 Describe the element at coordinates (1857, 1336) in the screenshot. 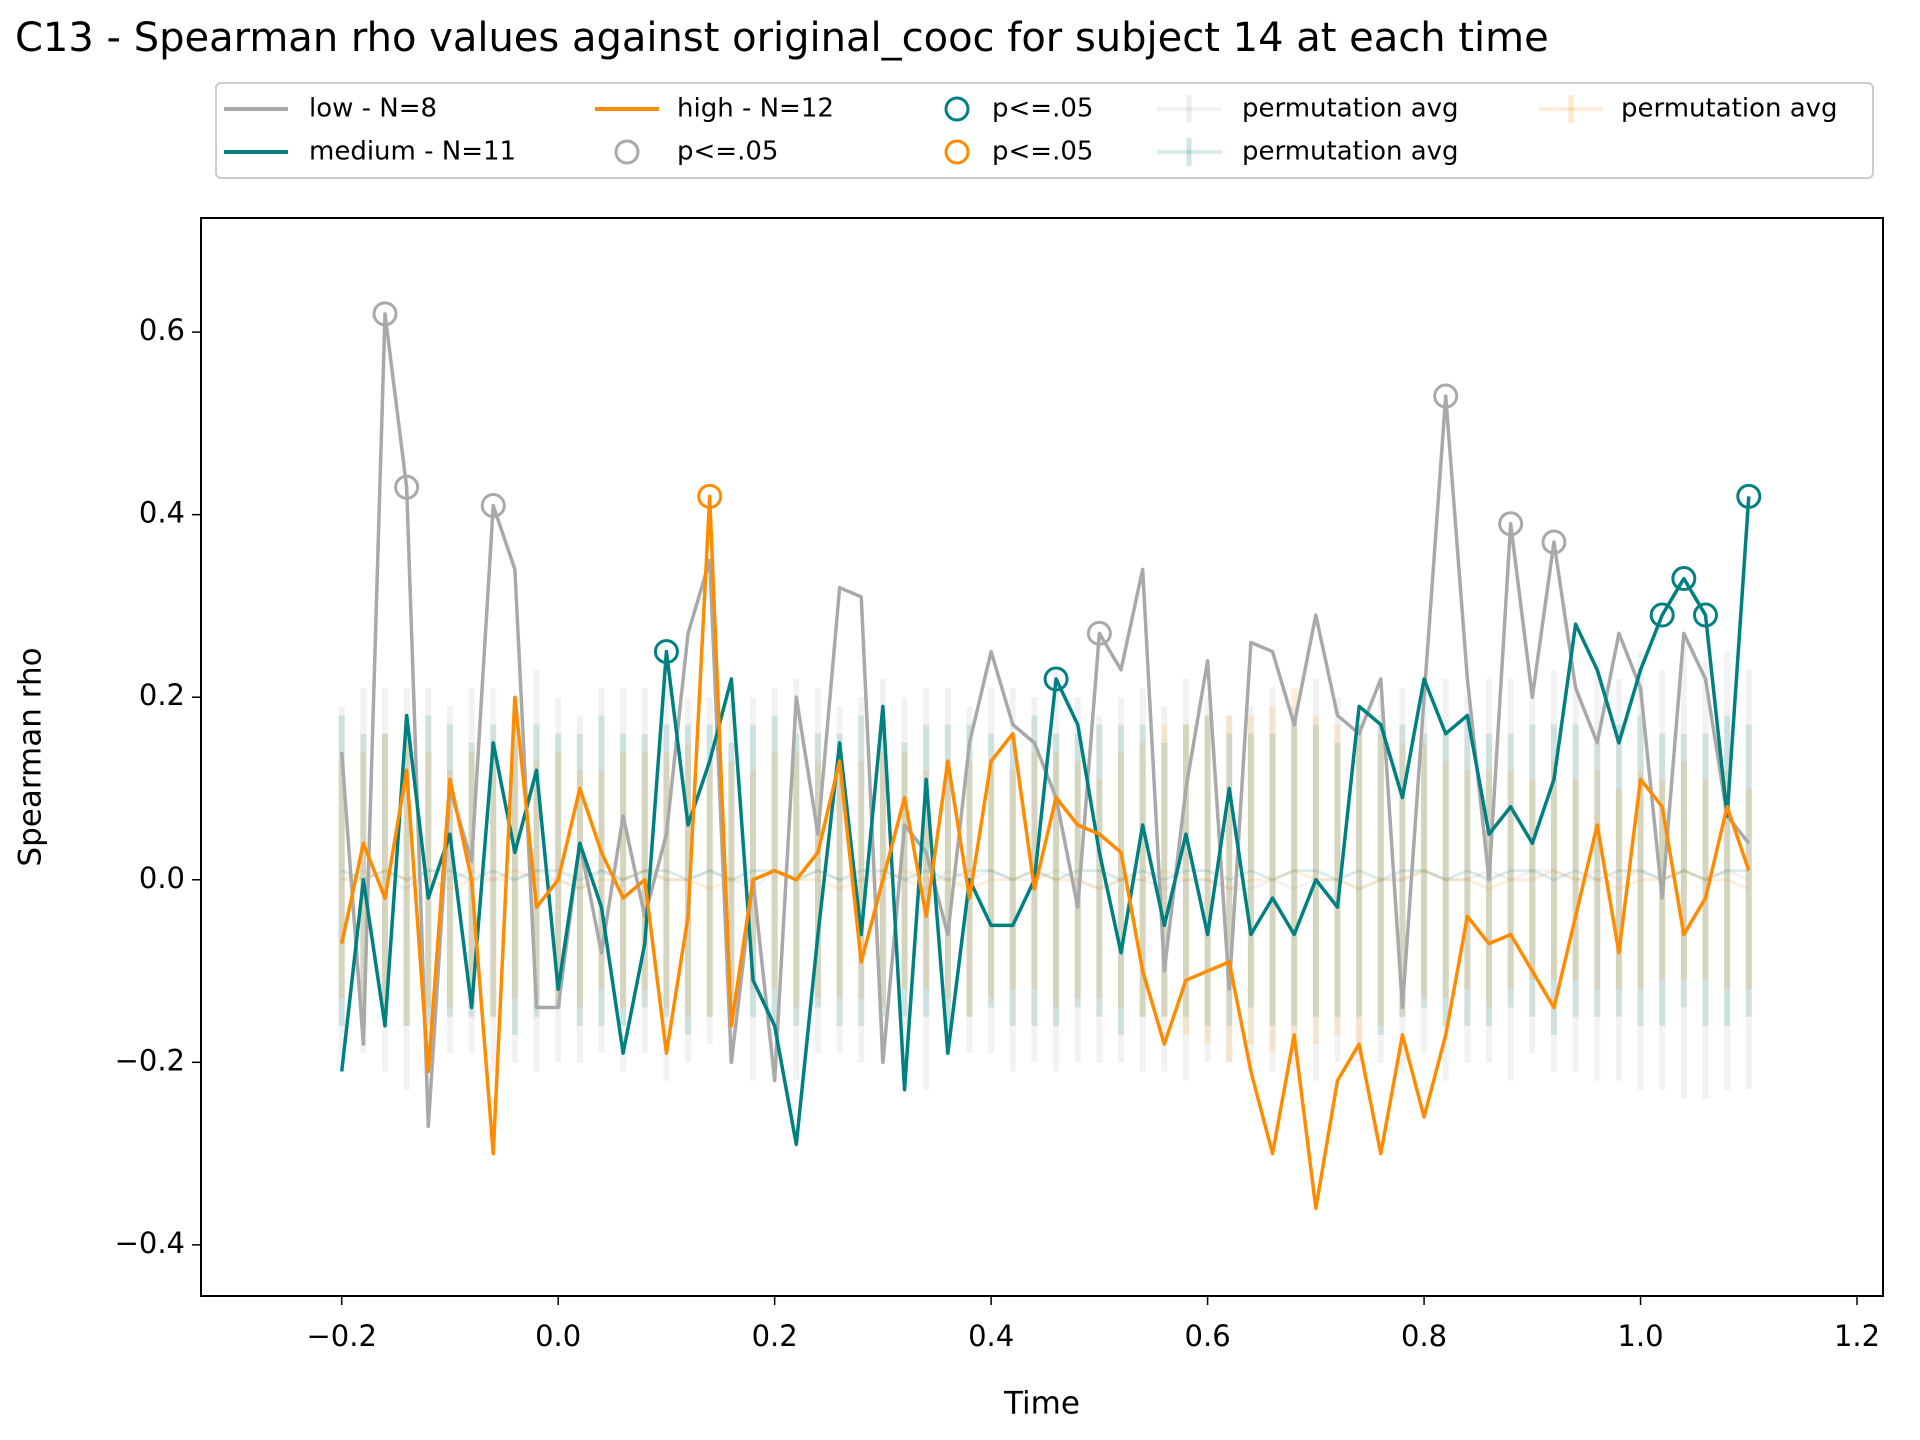

I see `x-tick-label: 1.2` at that location.